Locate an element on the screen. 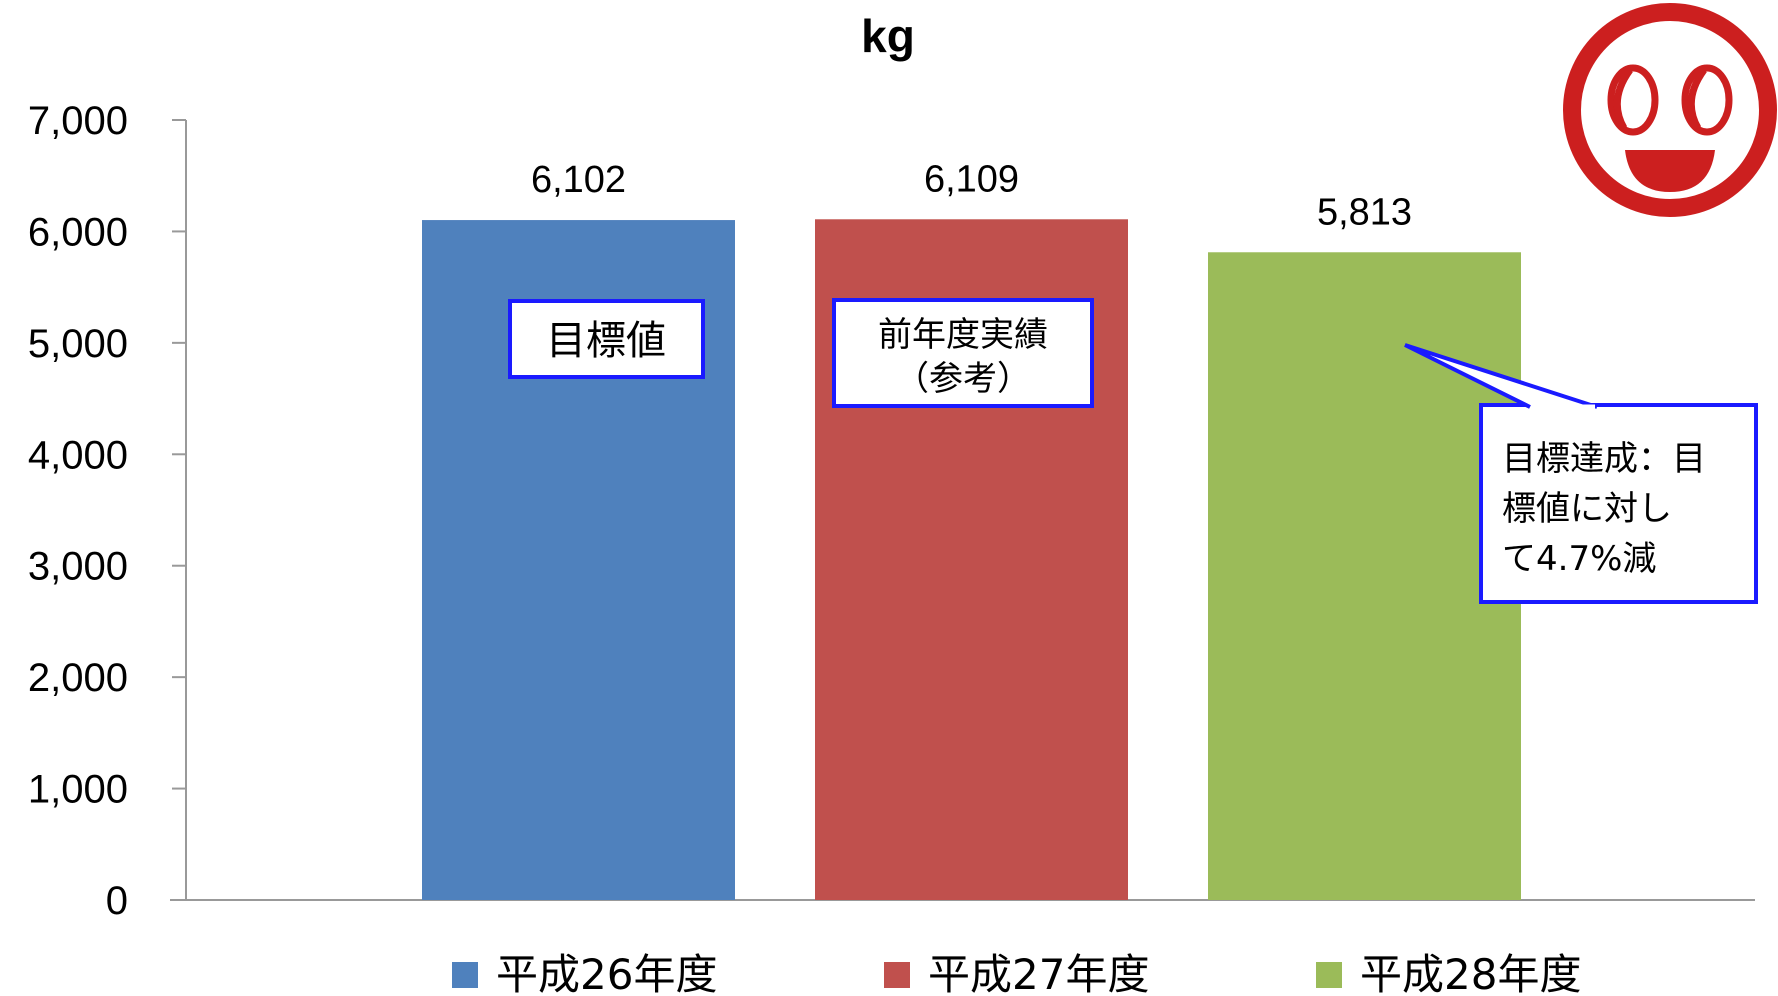 The image size is (1778, 996). callout-achieved-line1: 目標達成：目 is located at coordinates (1604, 459).